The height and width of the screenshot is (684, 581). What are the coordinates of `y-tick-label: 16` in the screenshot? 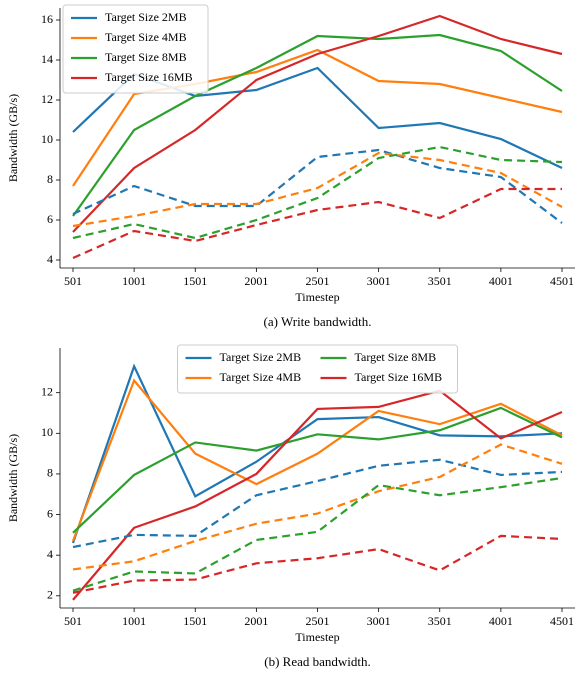 It's located at (47, 19).